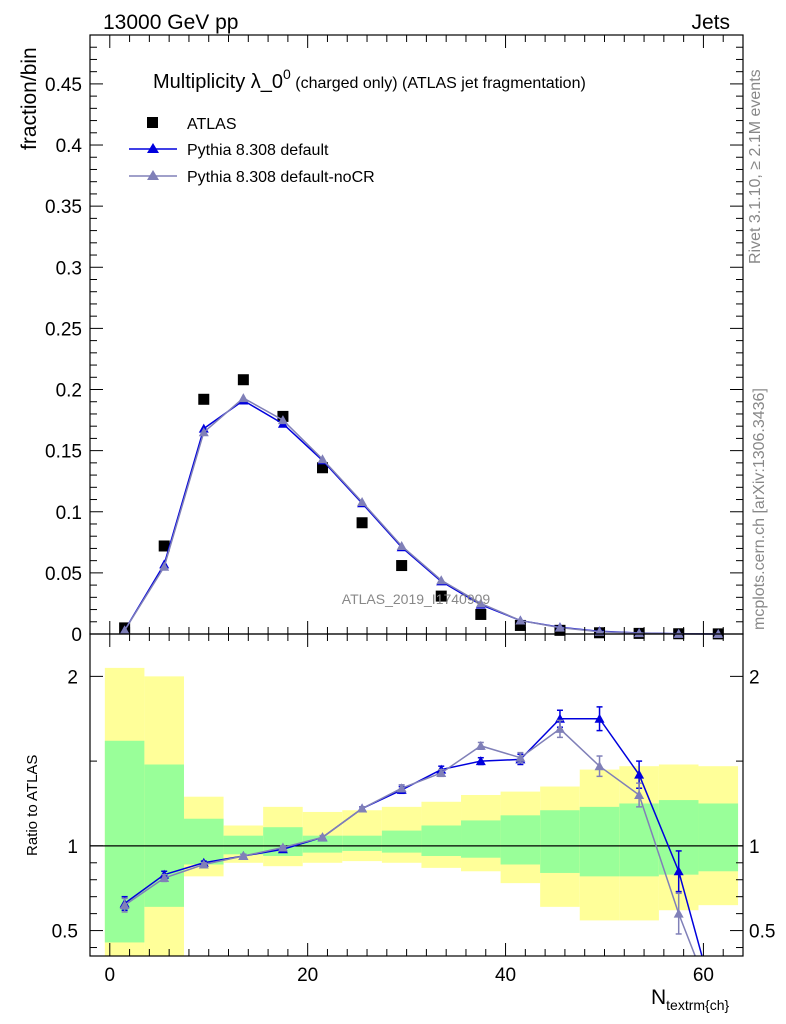  I want to click on legend-marker-default, so click(153, 148).